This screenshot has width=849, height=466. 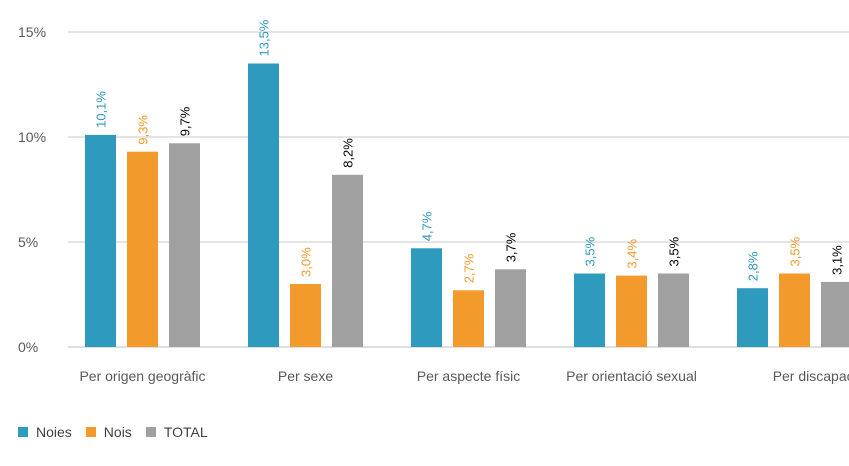 What do you see at coordinates (753, 266) in the screenshot?
I see `data-label: 2,8%` at bounding box center [753, 266].